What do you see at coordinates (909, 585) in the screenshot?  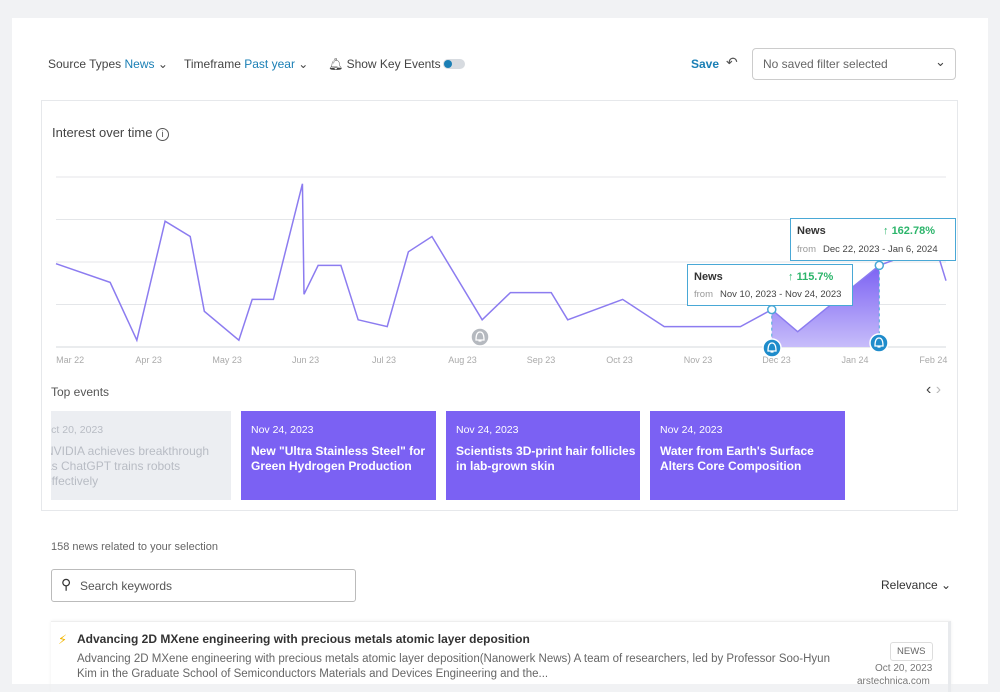 I see `sort-text: Relevance` at bounding box center [909, 585].